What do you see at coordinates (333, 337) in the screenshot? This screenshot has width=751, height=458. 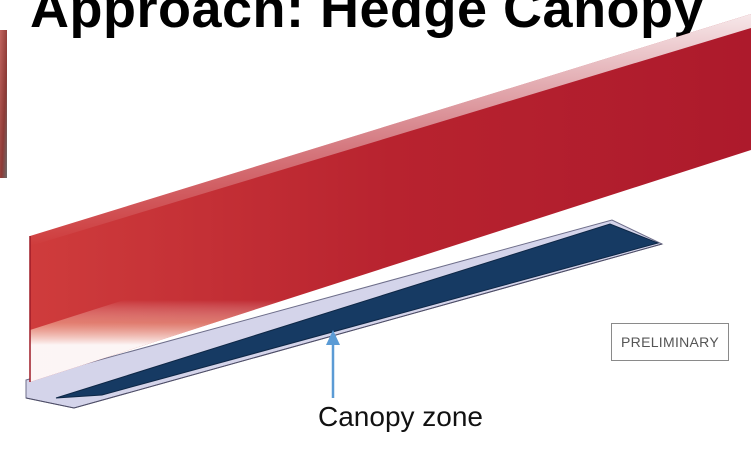 I see `callout-arrow-head` at bounding box center [333, 337].